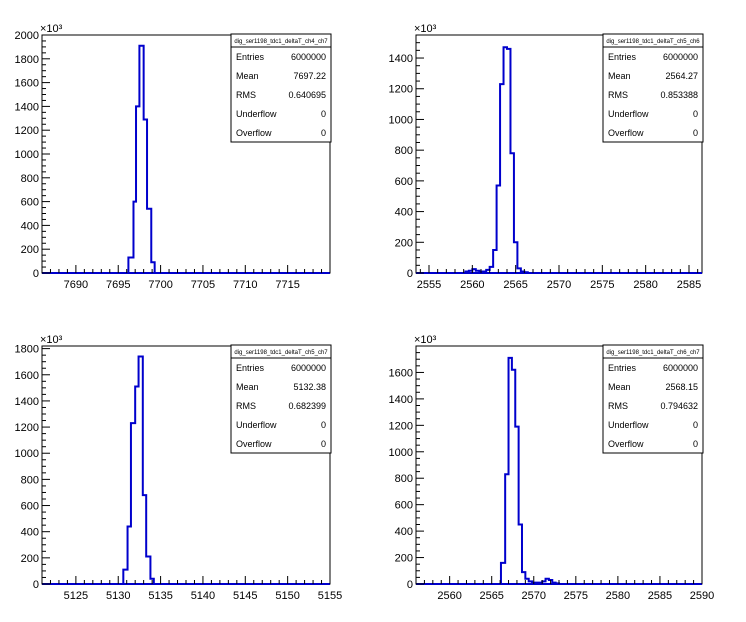  Describe the element at coordinates (653, 353) in the screenshot. I see `stats-title: dig_ser1198_tdc1_deltaT_ch6_ch7` at that location.